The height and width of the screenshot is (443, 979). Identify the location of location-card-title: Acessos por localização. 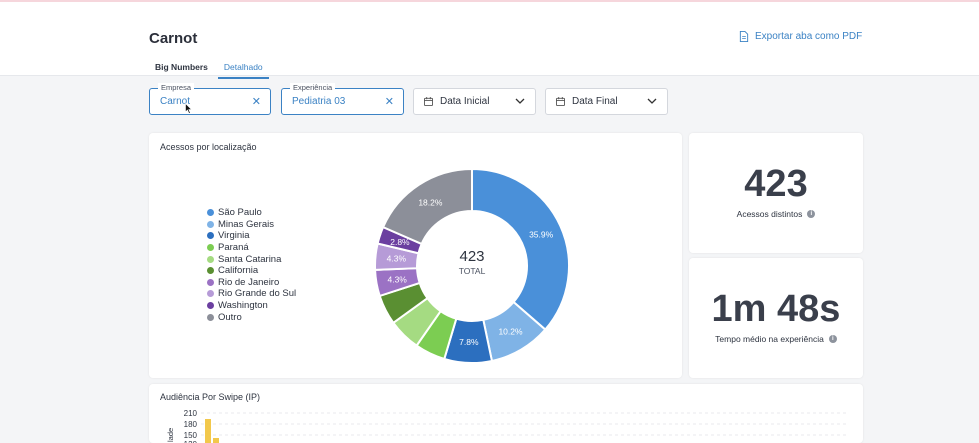
(208, 147).